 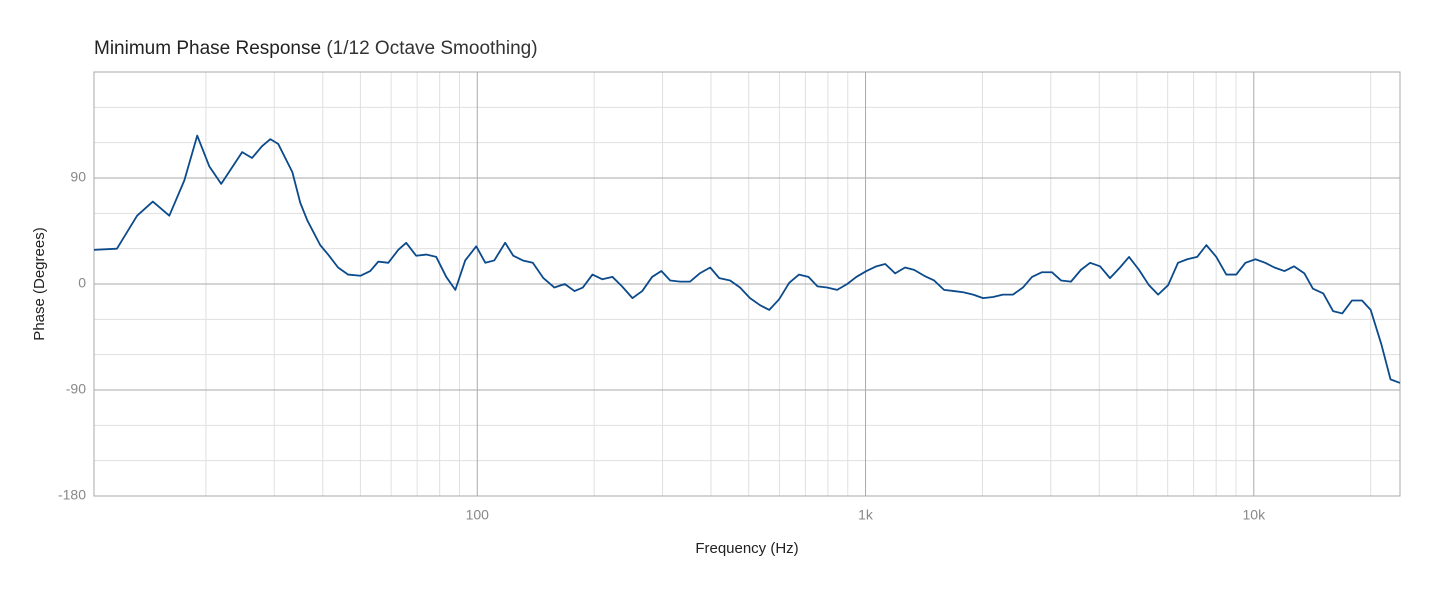 What do you see at coordinates (72, 495) in the screenshot?
I see `y-tick-label: -180` at bounding box center [72, 495].